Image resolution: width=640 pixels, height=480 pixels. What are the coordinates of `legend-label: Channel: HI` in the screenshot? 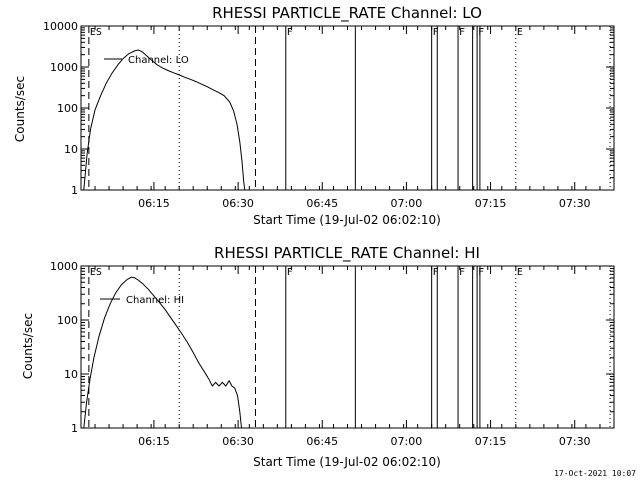 It's located at (155, 300).